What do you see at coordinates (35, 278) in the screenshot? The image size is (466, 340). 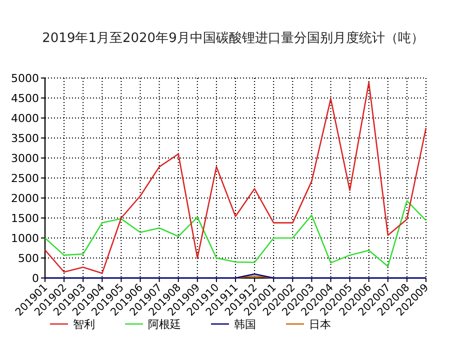 I see `y-tick-label: 0` at bounding box center [35, 278].